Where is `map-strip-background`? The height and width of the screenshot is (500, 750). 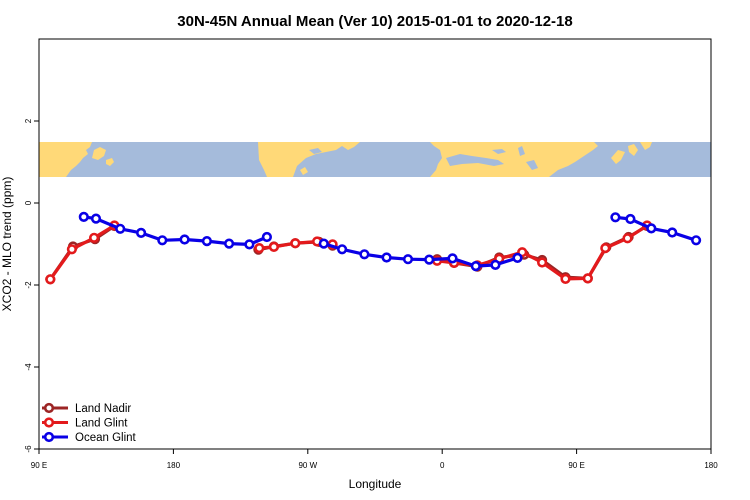
map-strip-background is located at coordinates (375, 159).